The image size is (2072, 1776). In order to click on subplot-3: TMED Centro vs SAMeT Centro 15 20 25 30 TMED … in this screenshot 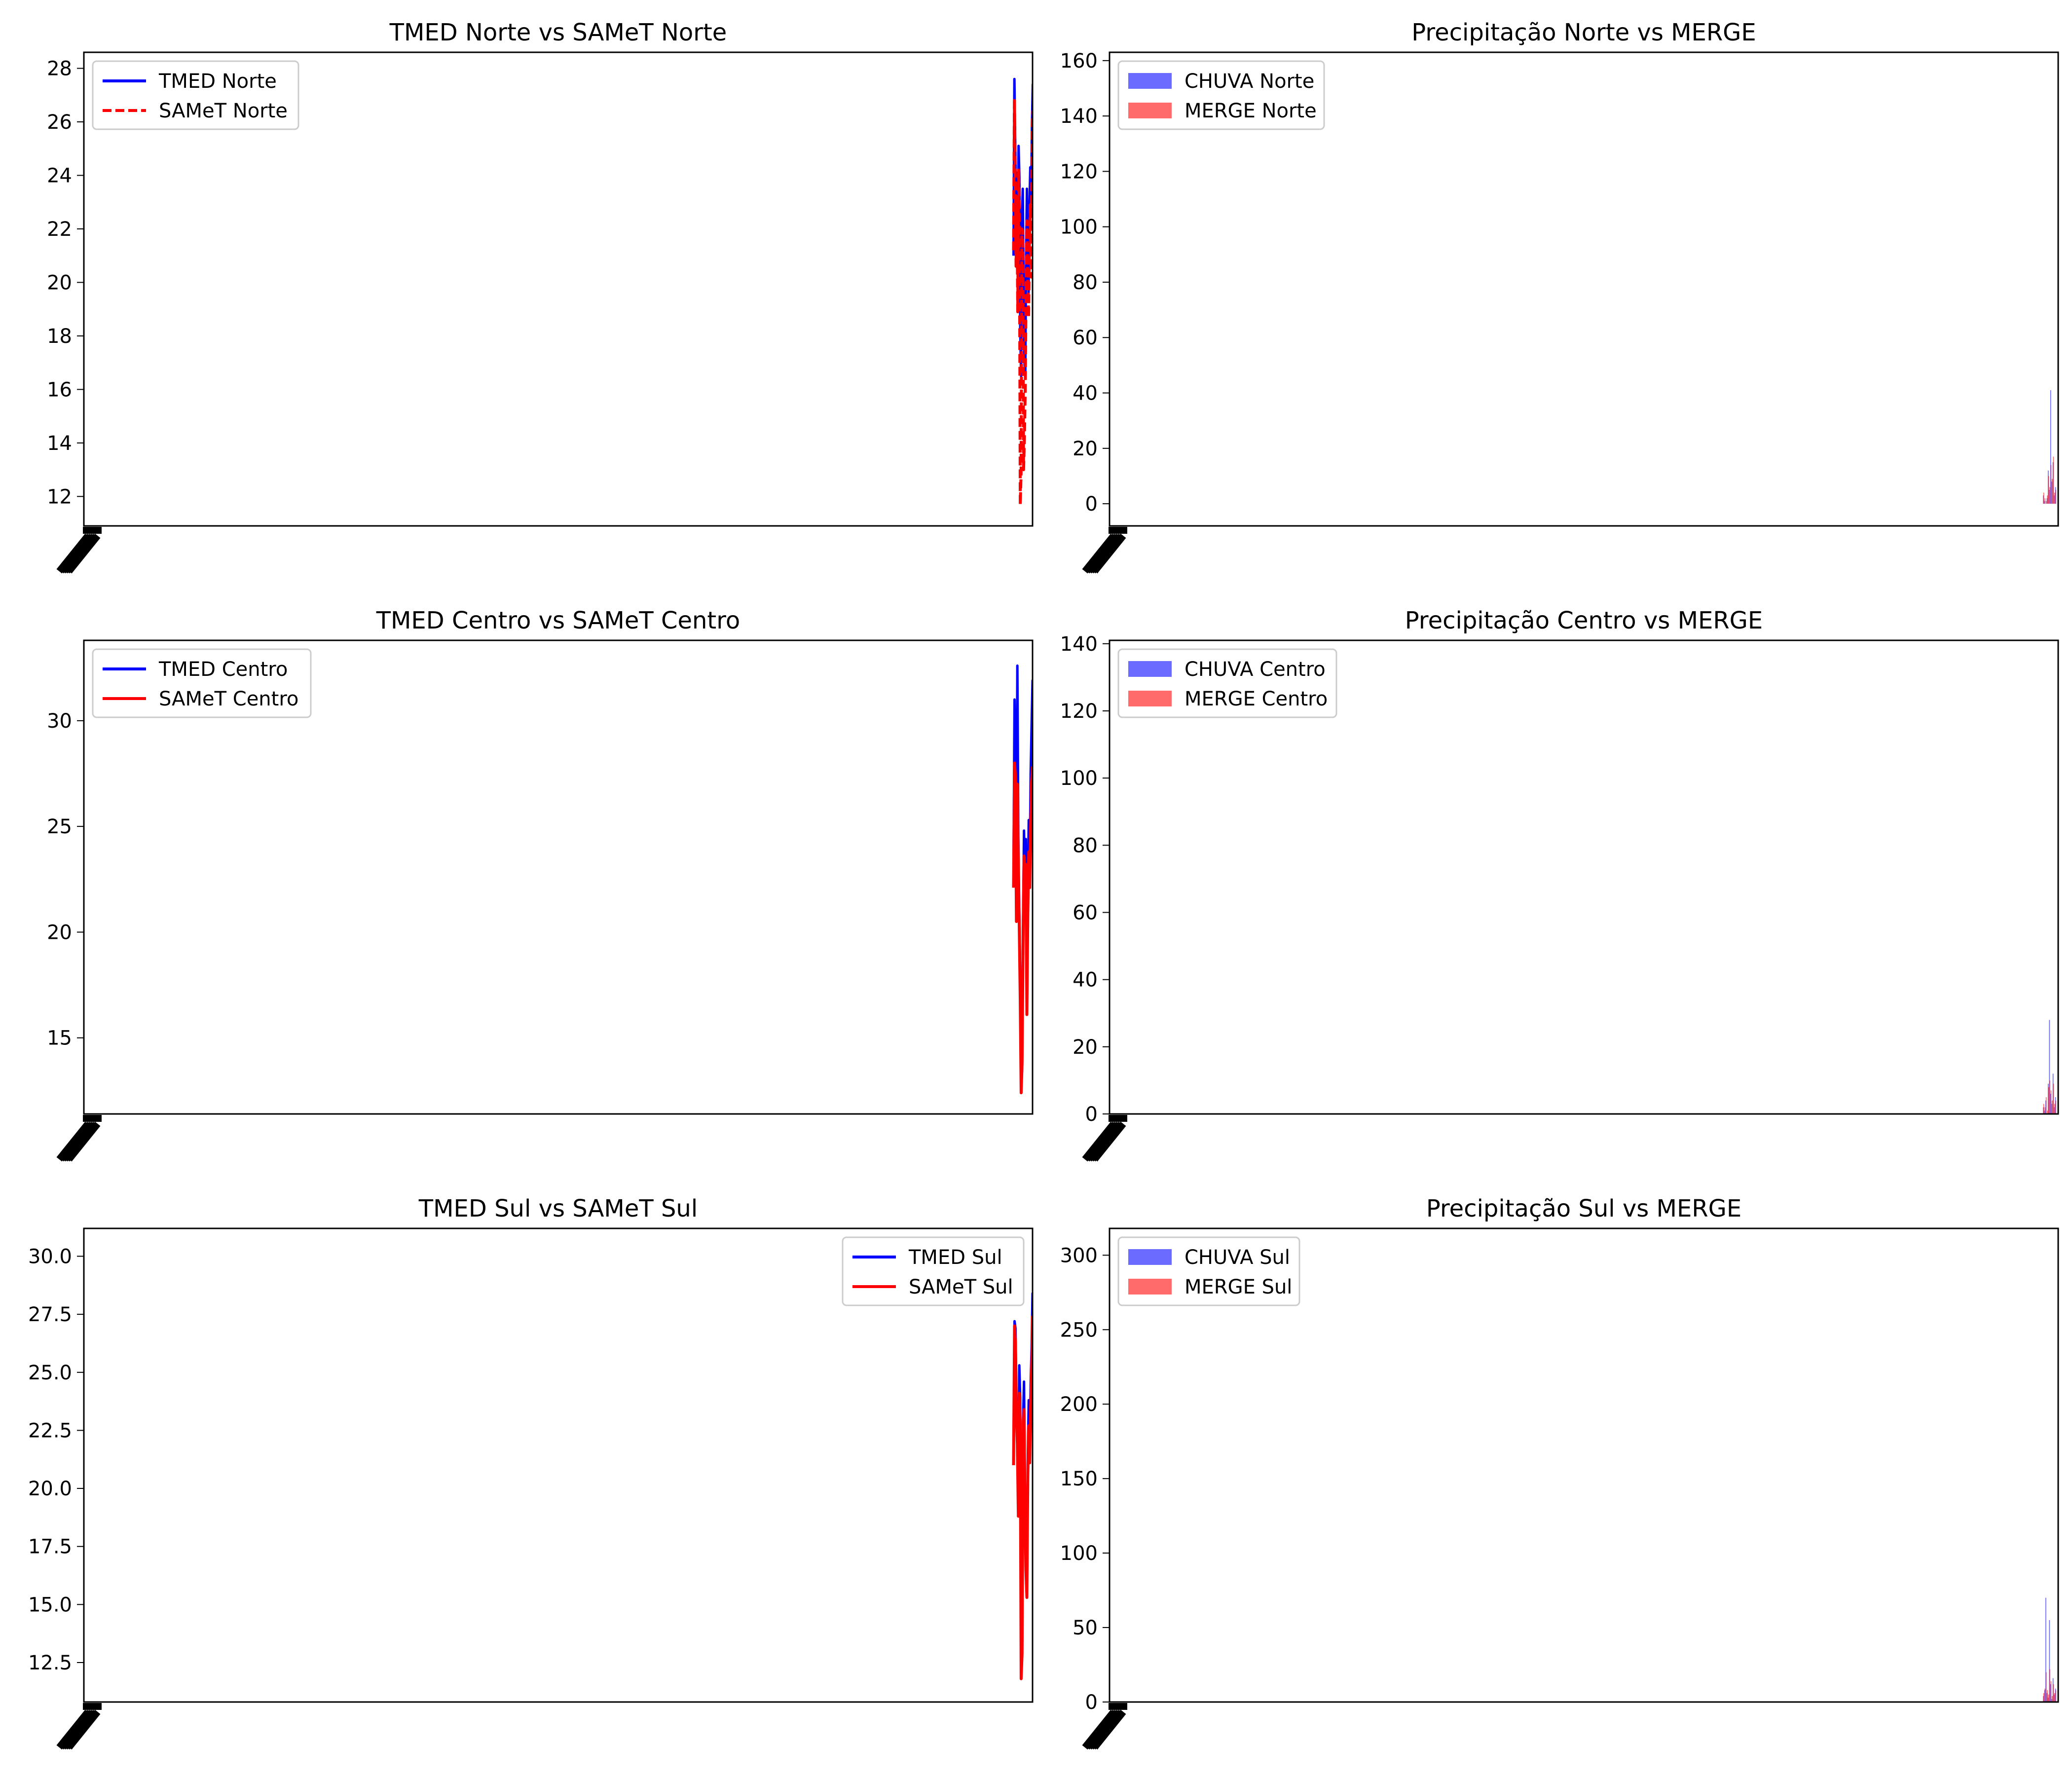, I will do `click(540, 885)`.